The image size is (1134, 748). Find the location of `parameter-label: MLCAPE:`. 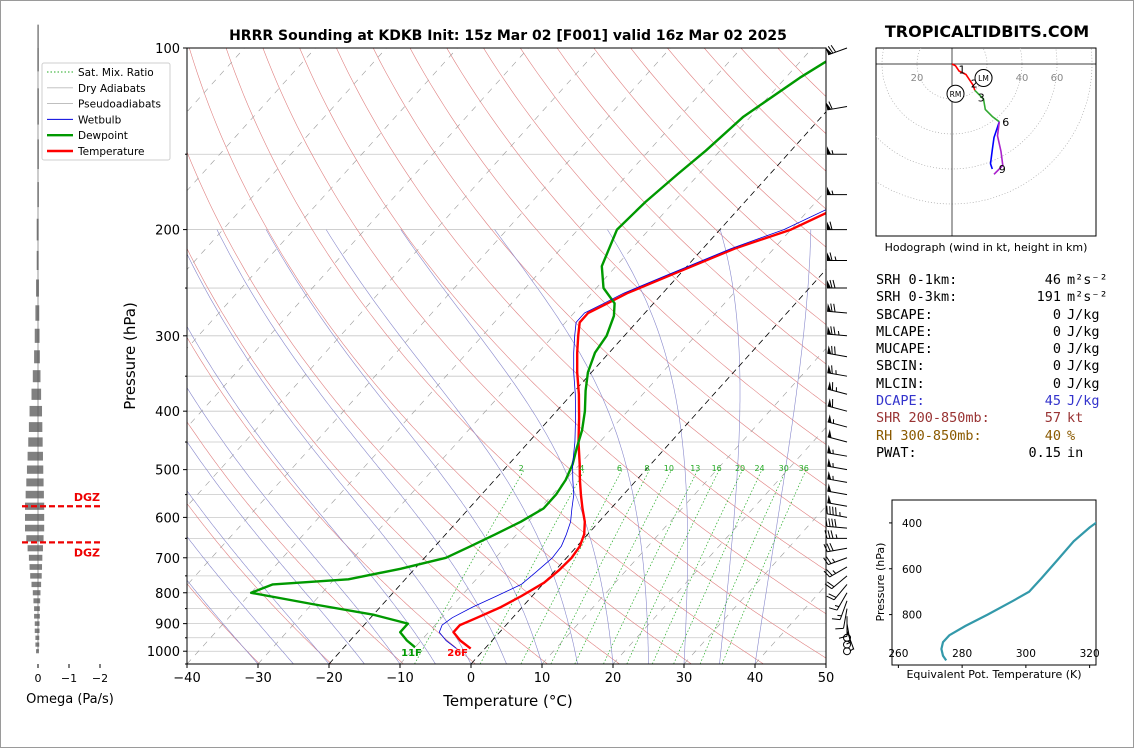

parameter-label: MLCAPE: is located at coordinates (904, 331).